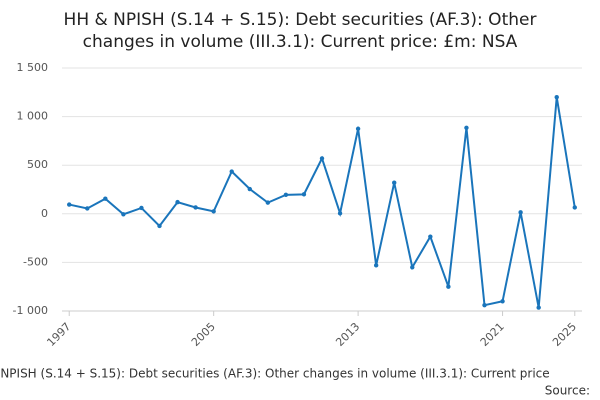  I want to click on y-tick-label: 1 500, so click(33, 67).